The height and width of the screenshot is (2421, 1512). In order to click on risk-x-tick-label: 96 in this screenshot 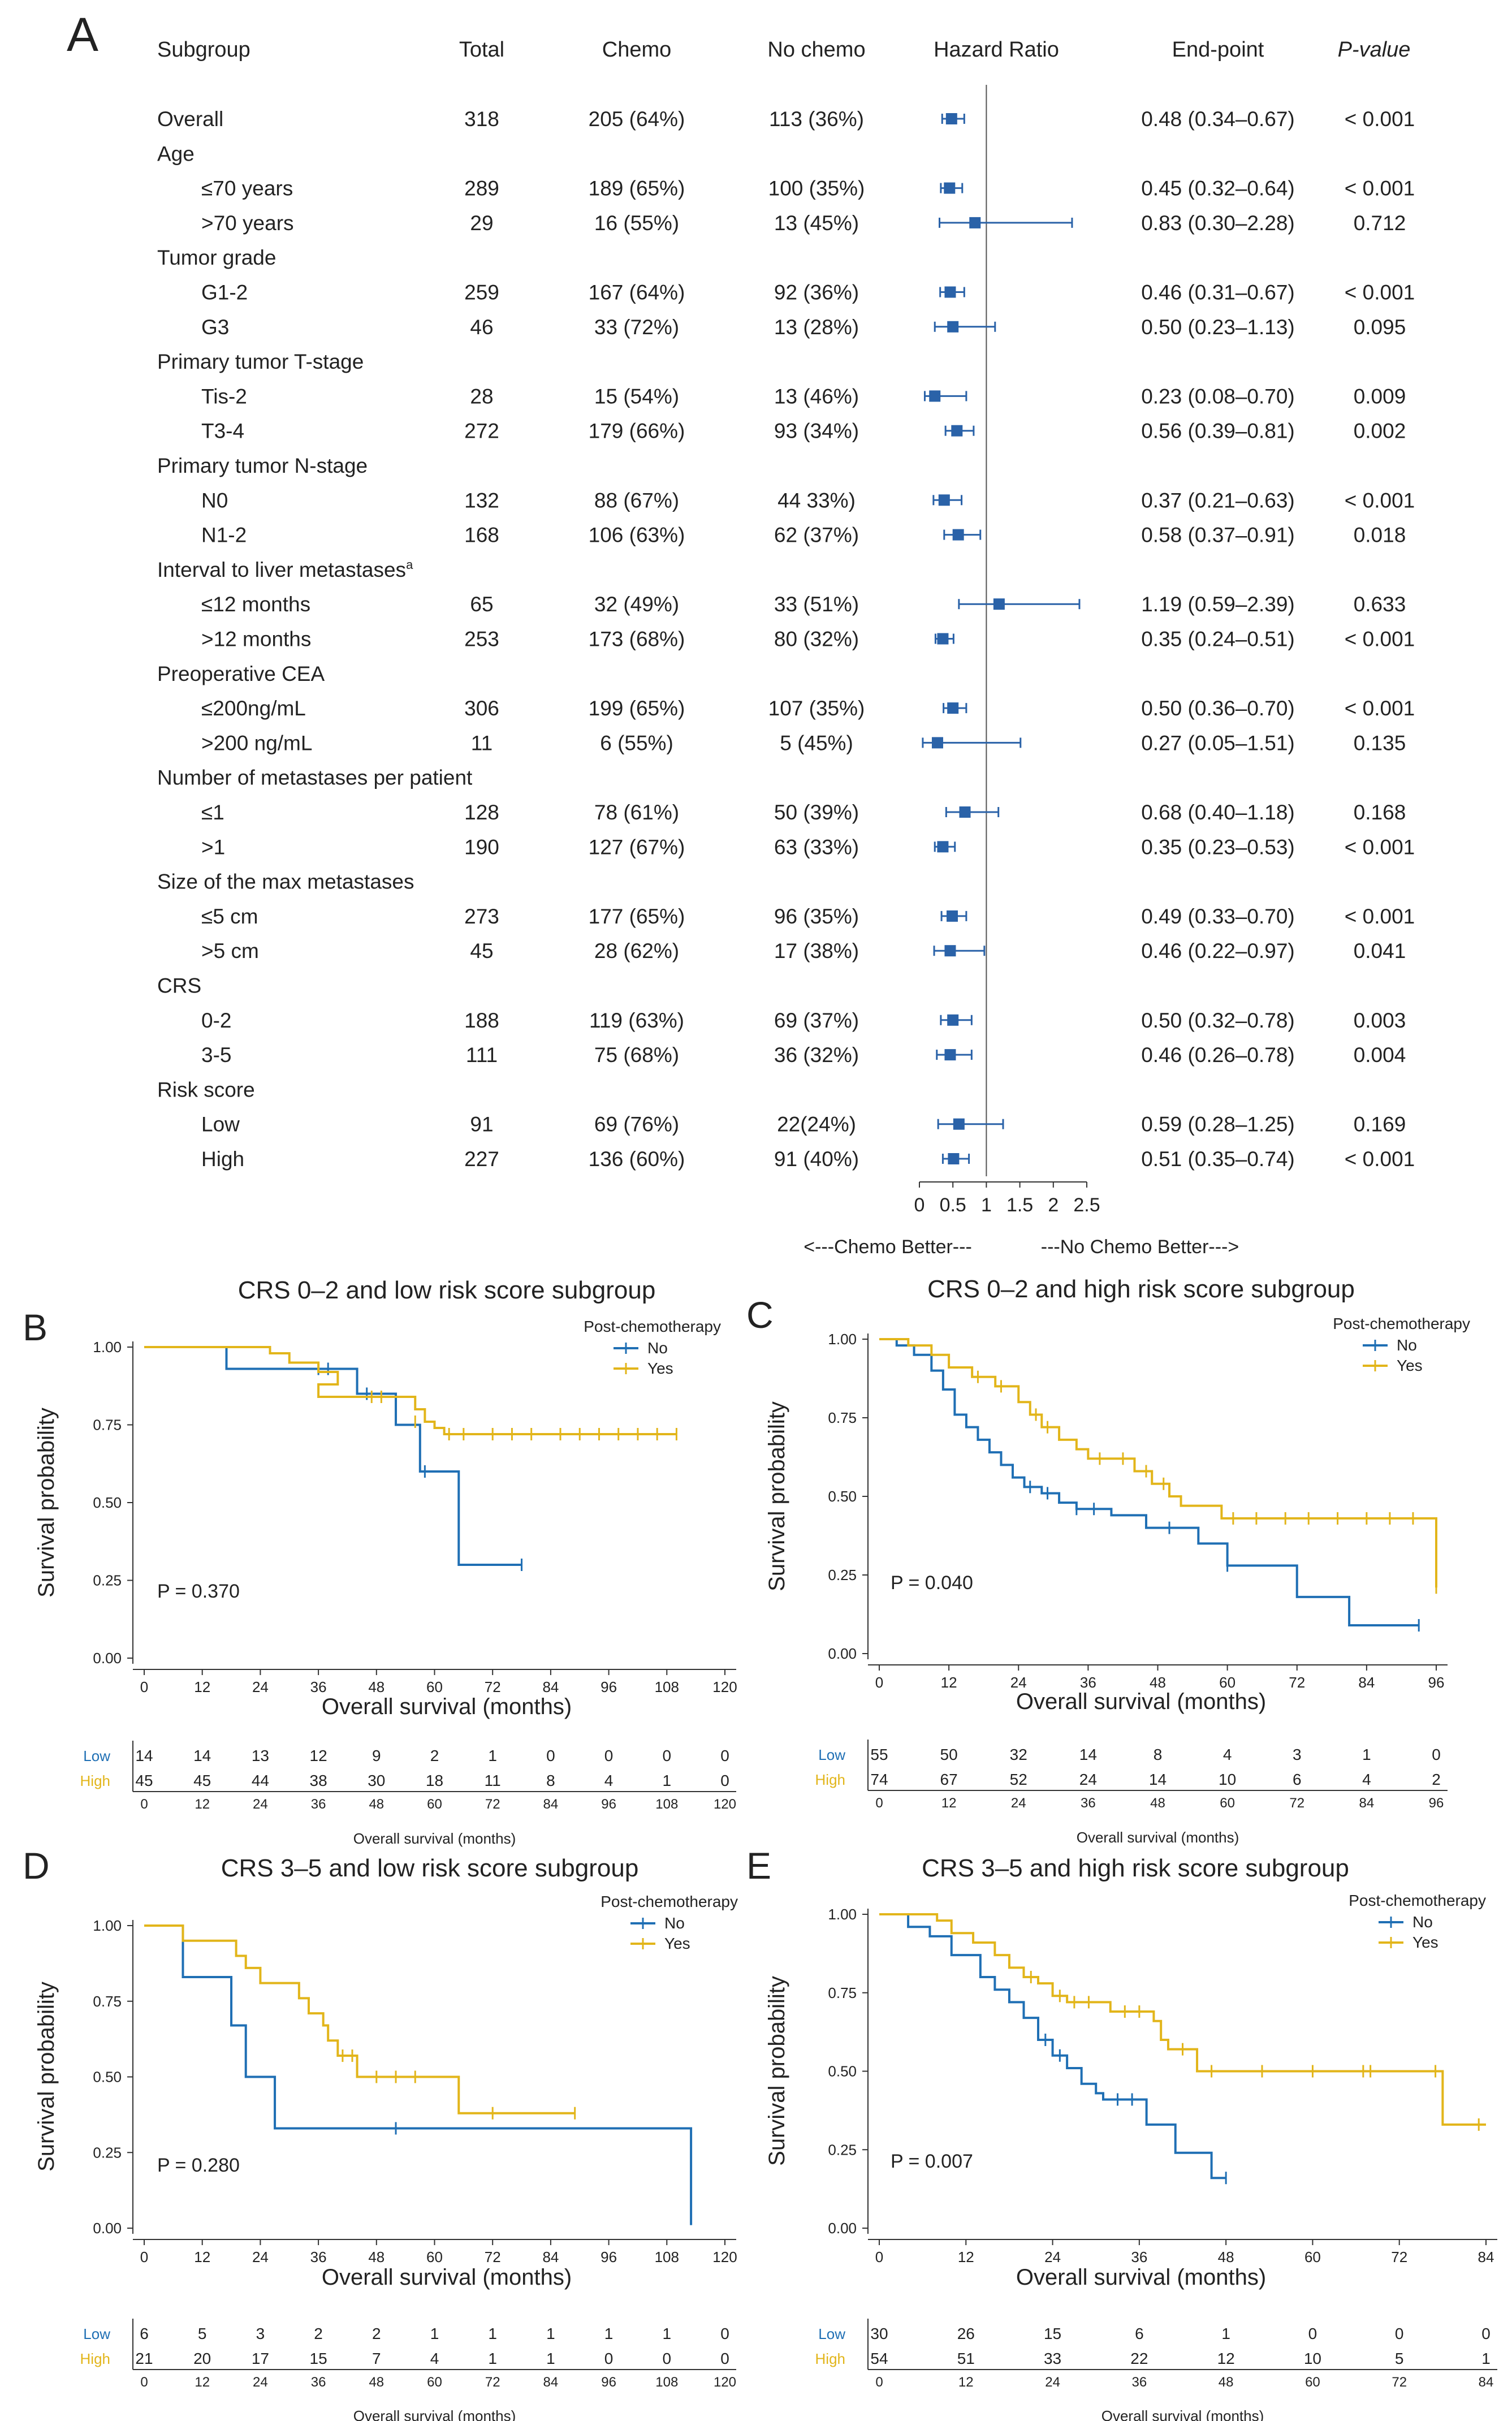, I will do `click(608, 1804)`.